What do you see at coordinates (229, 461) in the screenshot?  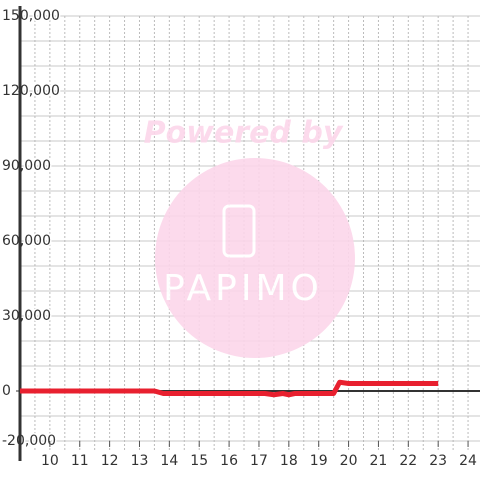 I see `x-tick-label: 16` at bounding box center [229, 461].